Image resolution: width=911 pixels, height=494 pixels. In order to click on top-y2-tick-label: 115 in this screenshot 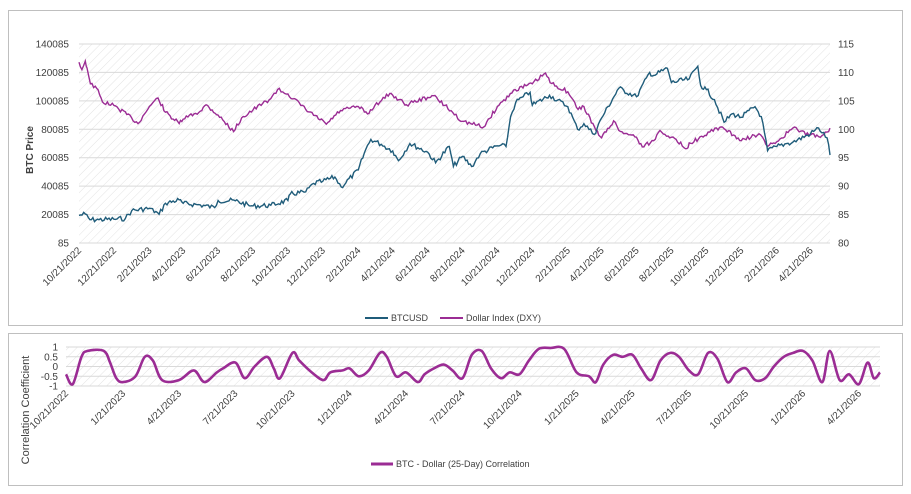, I will do `click(846, 45)`.